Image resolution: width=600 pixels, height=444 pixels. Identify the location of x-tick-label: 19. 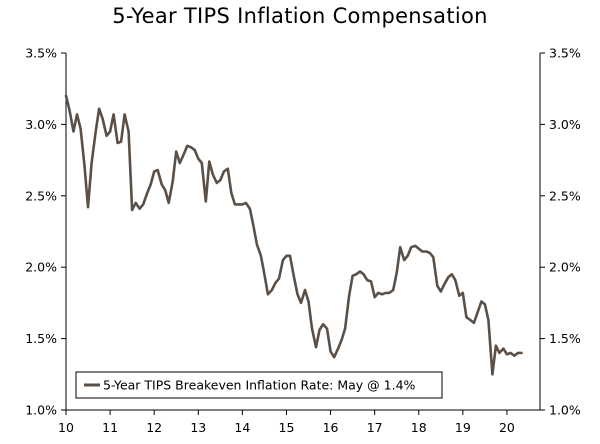
(463, 427).